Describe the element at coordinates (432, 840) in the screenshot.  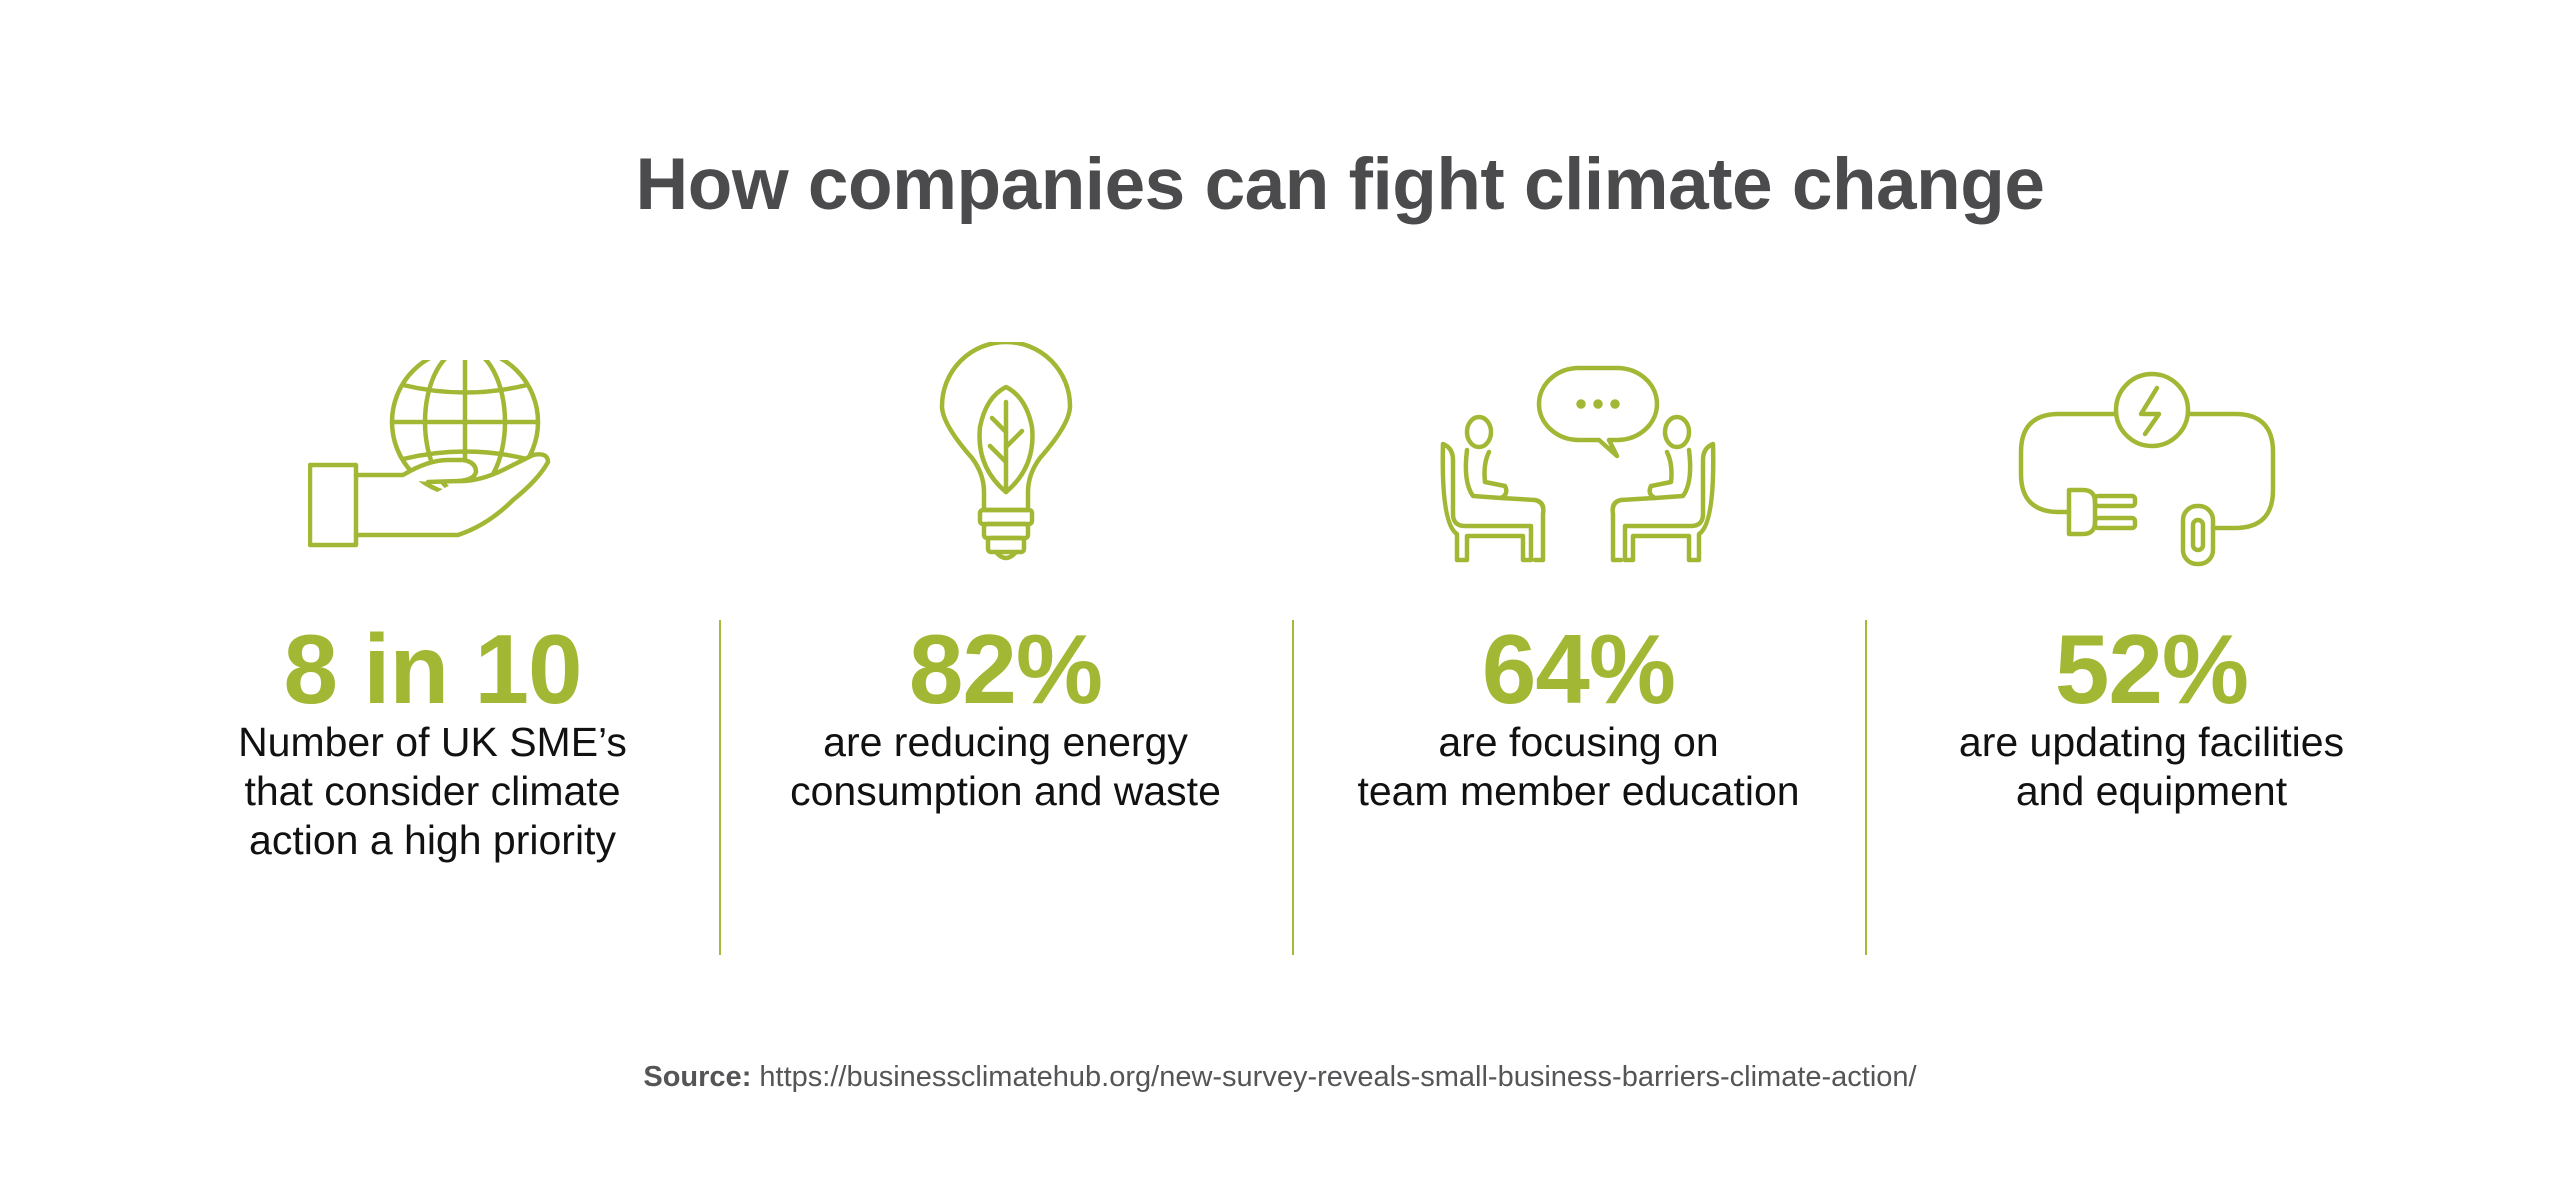
I see `stat-description-line: action a high priority` at that location.